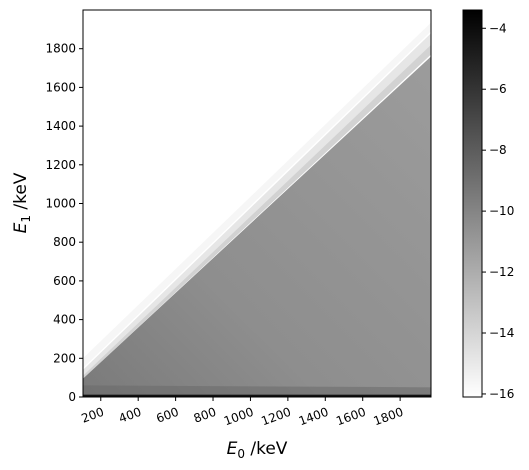 Image resolution: width=529 pixels, height=470 pixels. I want to click on low-e1-band, so click(257, 391).